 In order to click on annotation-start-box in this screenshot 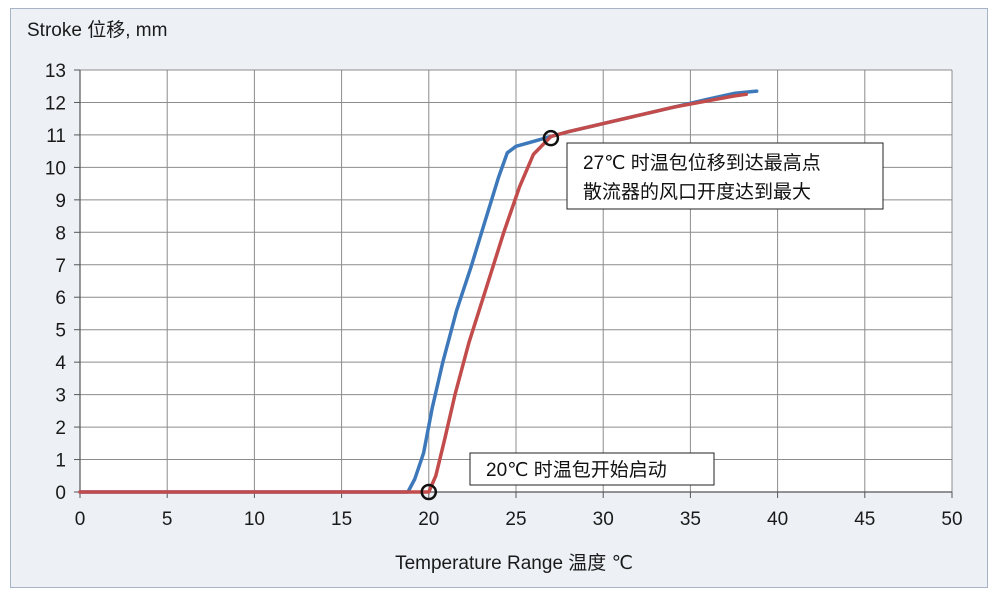, I will do `click(592, 469)`.